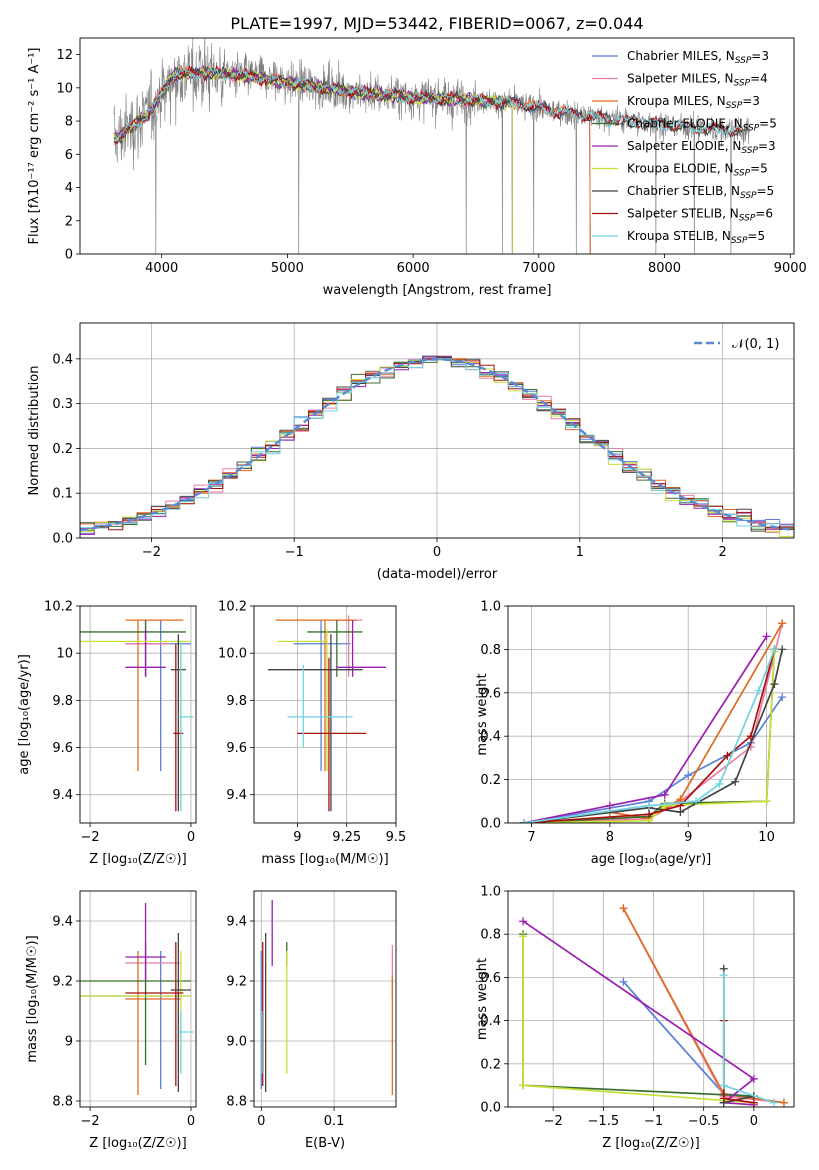 This screenshot has width=819, height=1170. What do you see at coordinates (610, 837) in the screenshot?
I see `x-tick-label: 8` at bounding box center [610, 837].